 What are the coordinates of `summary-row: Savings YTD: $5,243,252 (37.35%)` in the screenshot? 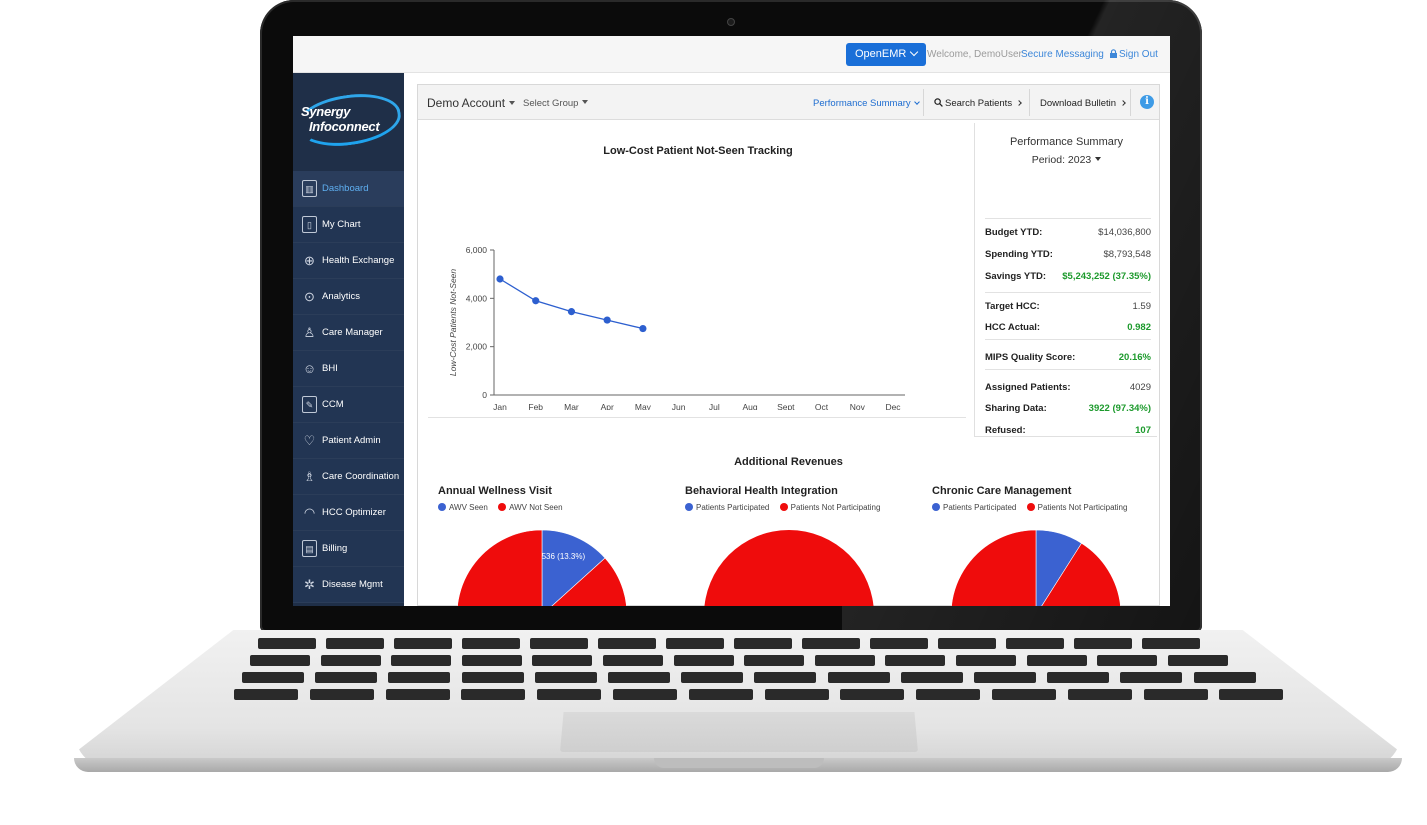 It's located at (1068, 276).